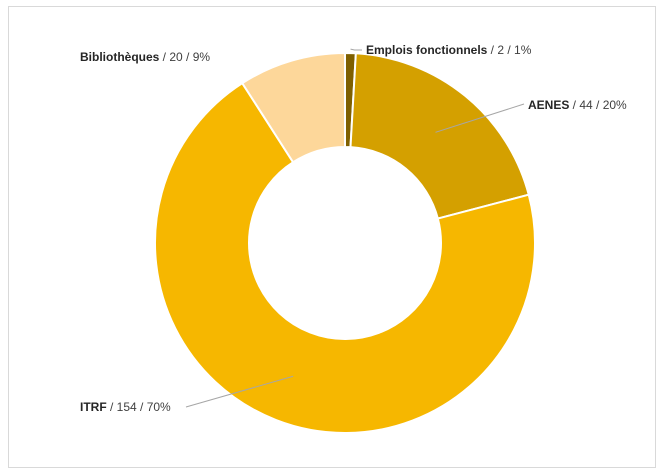 The height and width of the screenshot is (475, 666). What do you see at coordinates (239, 391) in the screenshot?
I see `leader-line-itrf` at bounding box center [239, 391].